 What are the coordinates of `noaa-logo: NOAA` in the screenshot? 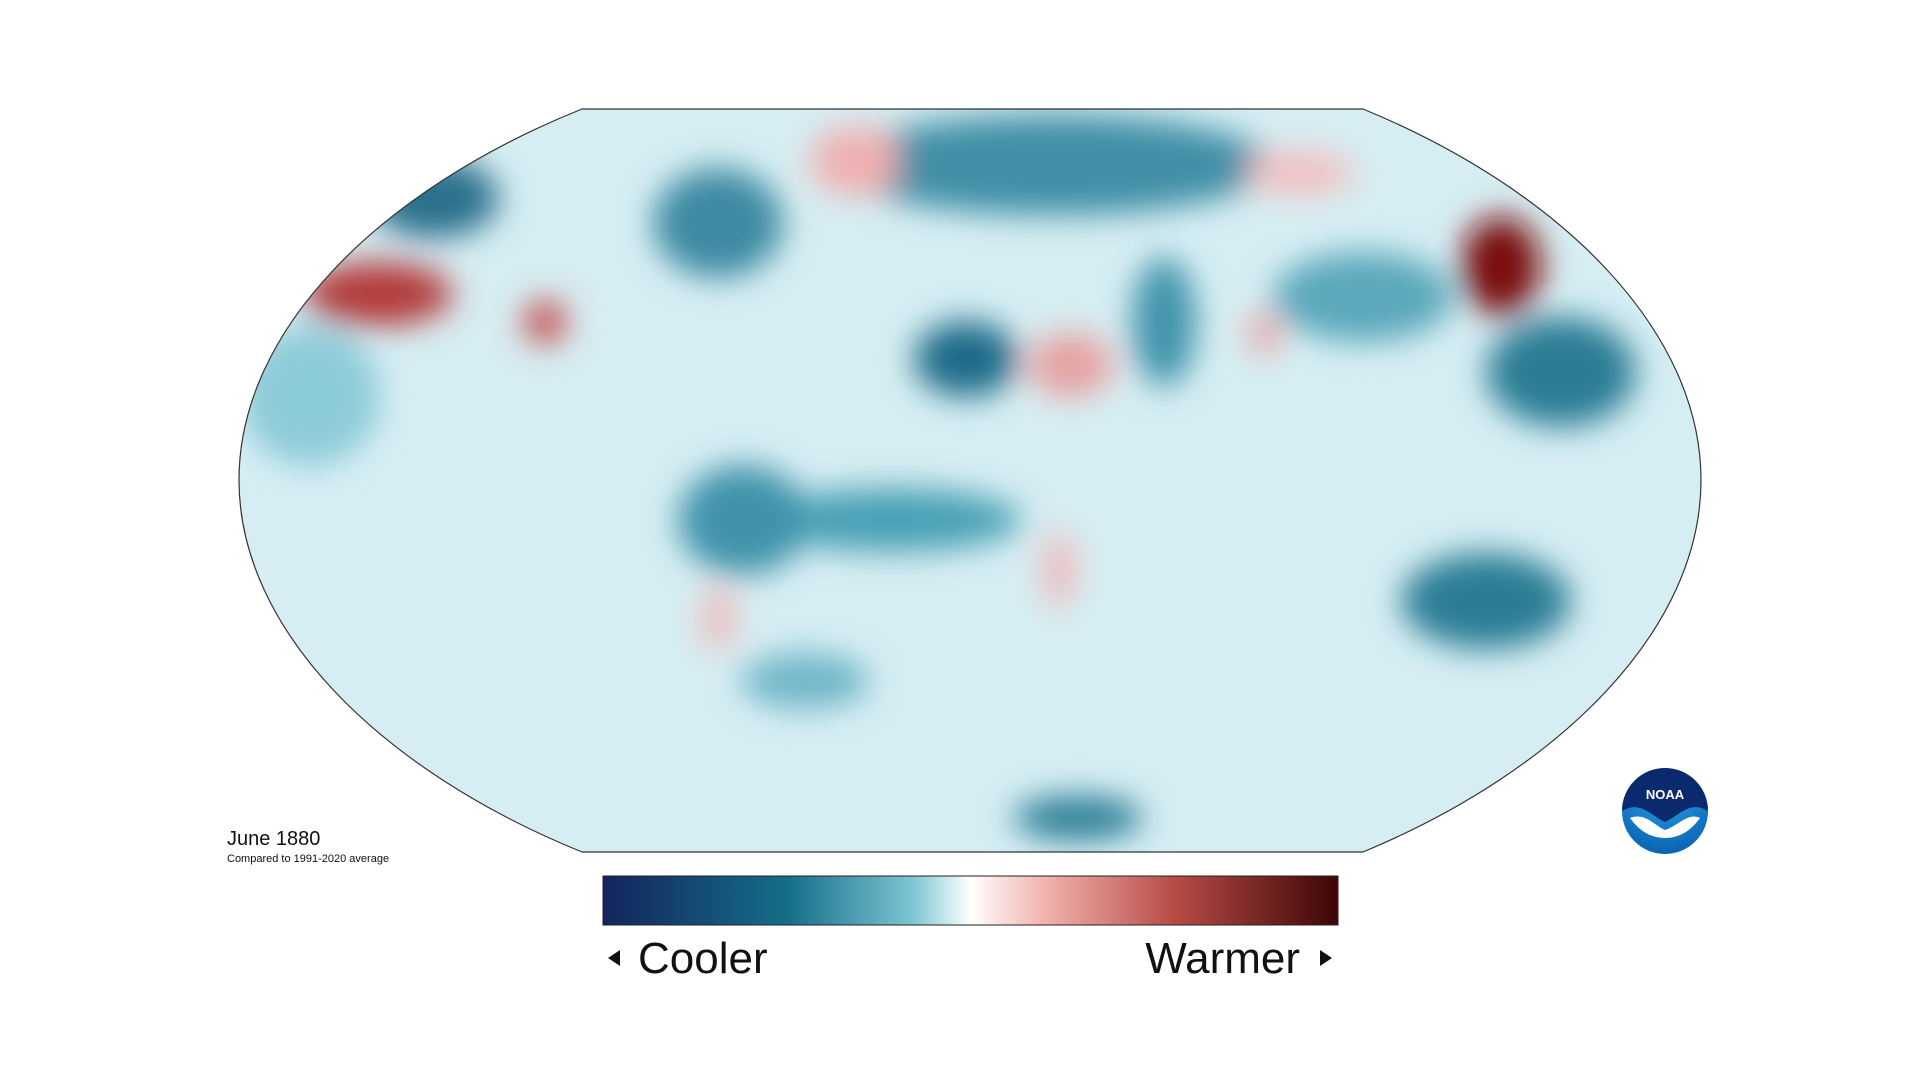 It's located at (1665, 811).